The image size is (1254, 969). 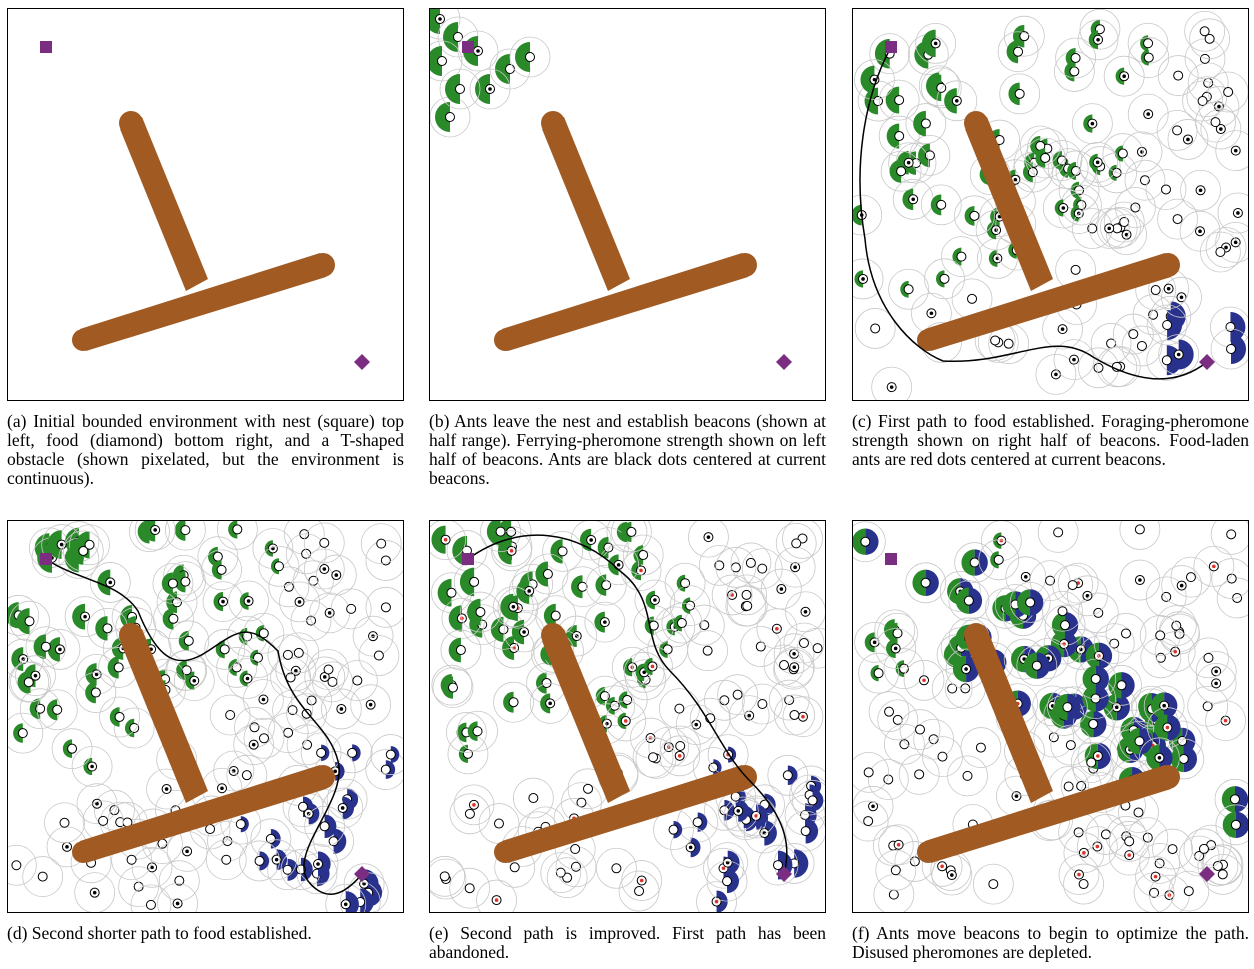 I want to click on t-obstacle, so click(x=1048, y=743).